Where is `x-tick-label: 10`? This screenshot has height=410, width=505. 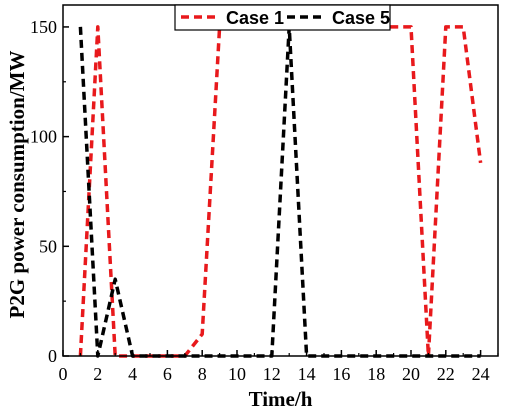 x-tick-label: 10 is located at coordinates (237, 374).